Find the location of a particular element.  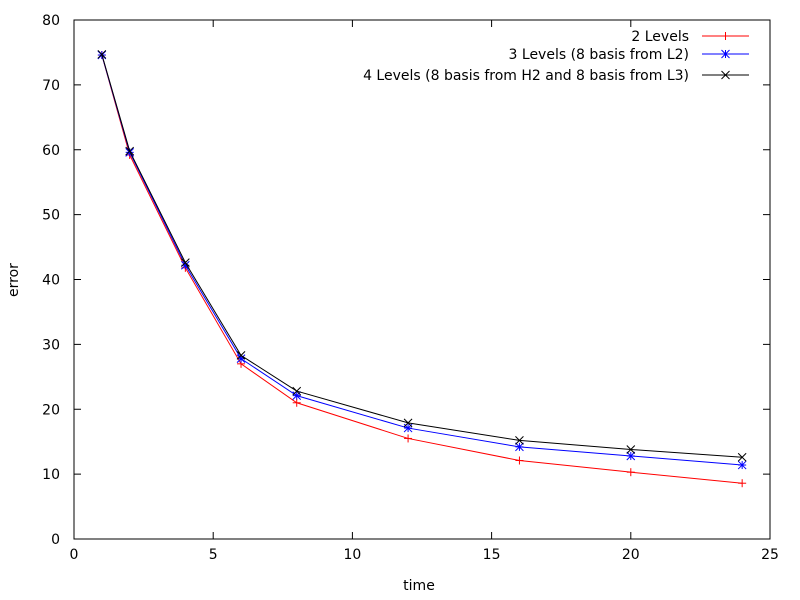

legend-entry: 2 Levels is located at coordinates (690, 37).